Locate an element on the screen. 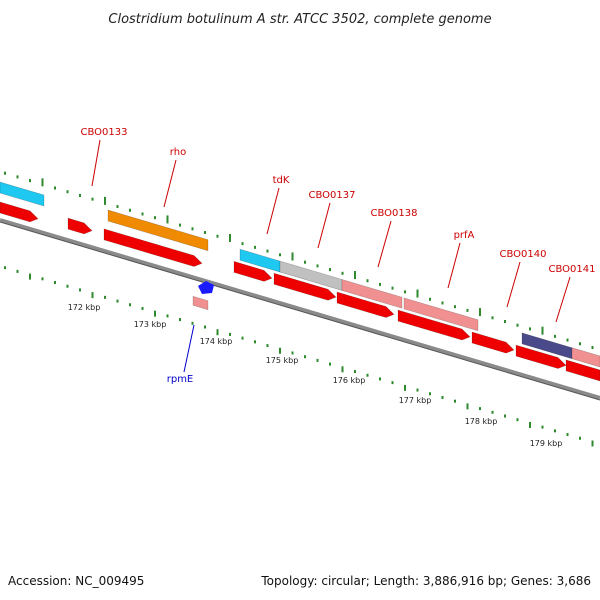 Image resolution: width=600 pixels, height=600 pixels. kbp-label: 175 kbp is located at coordinates (282, 360).